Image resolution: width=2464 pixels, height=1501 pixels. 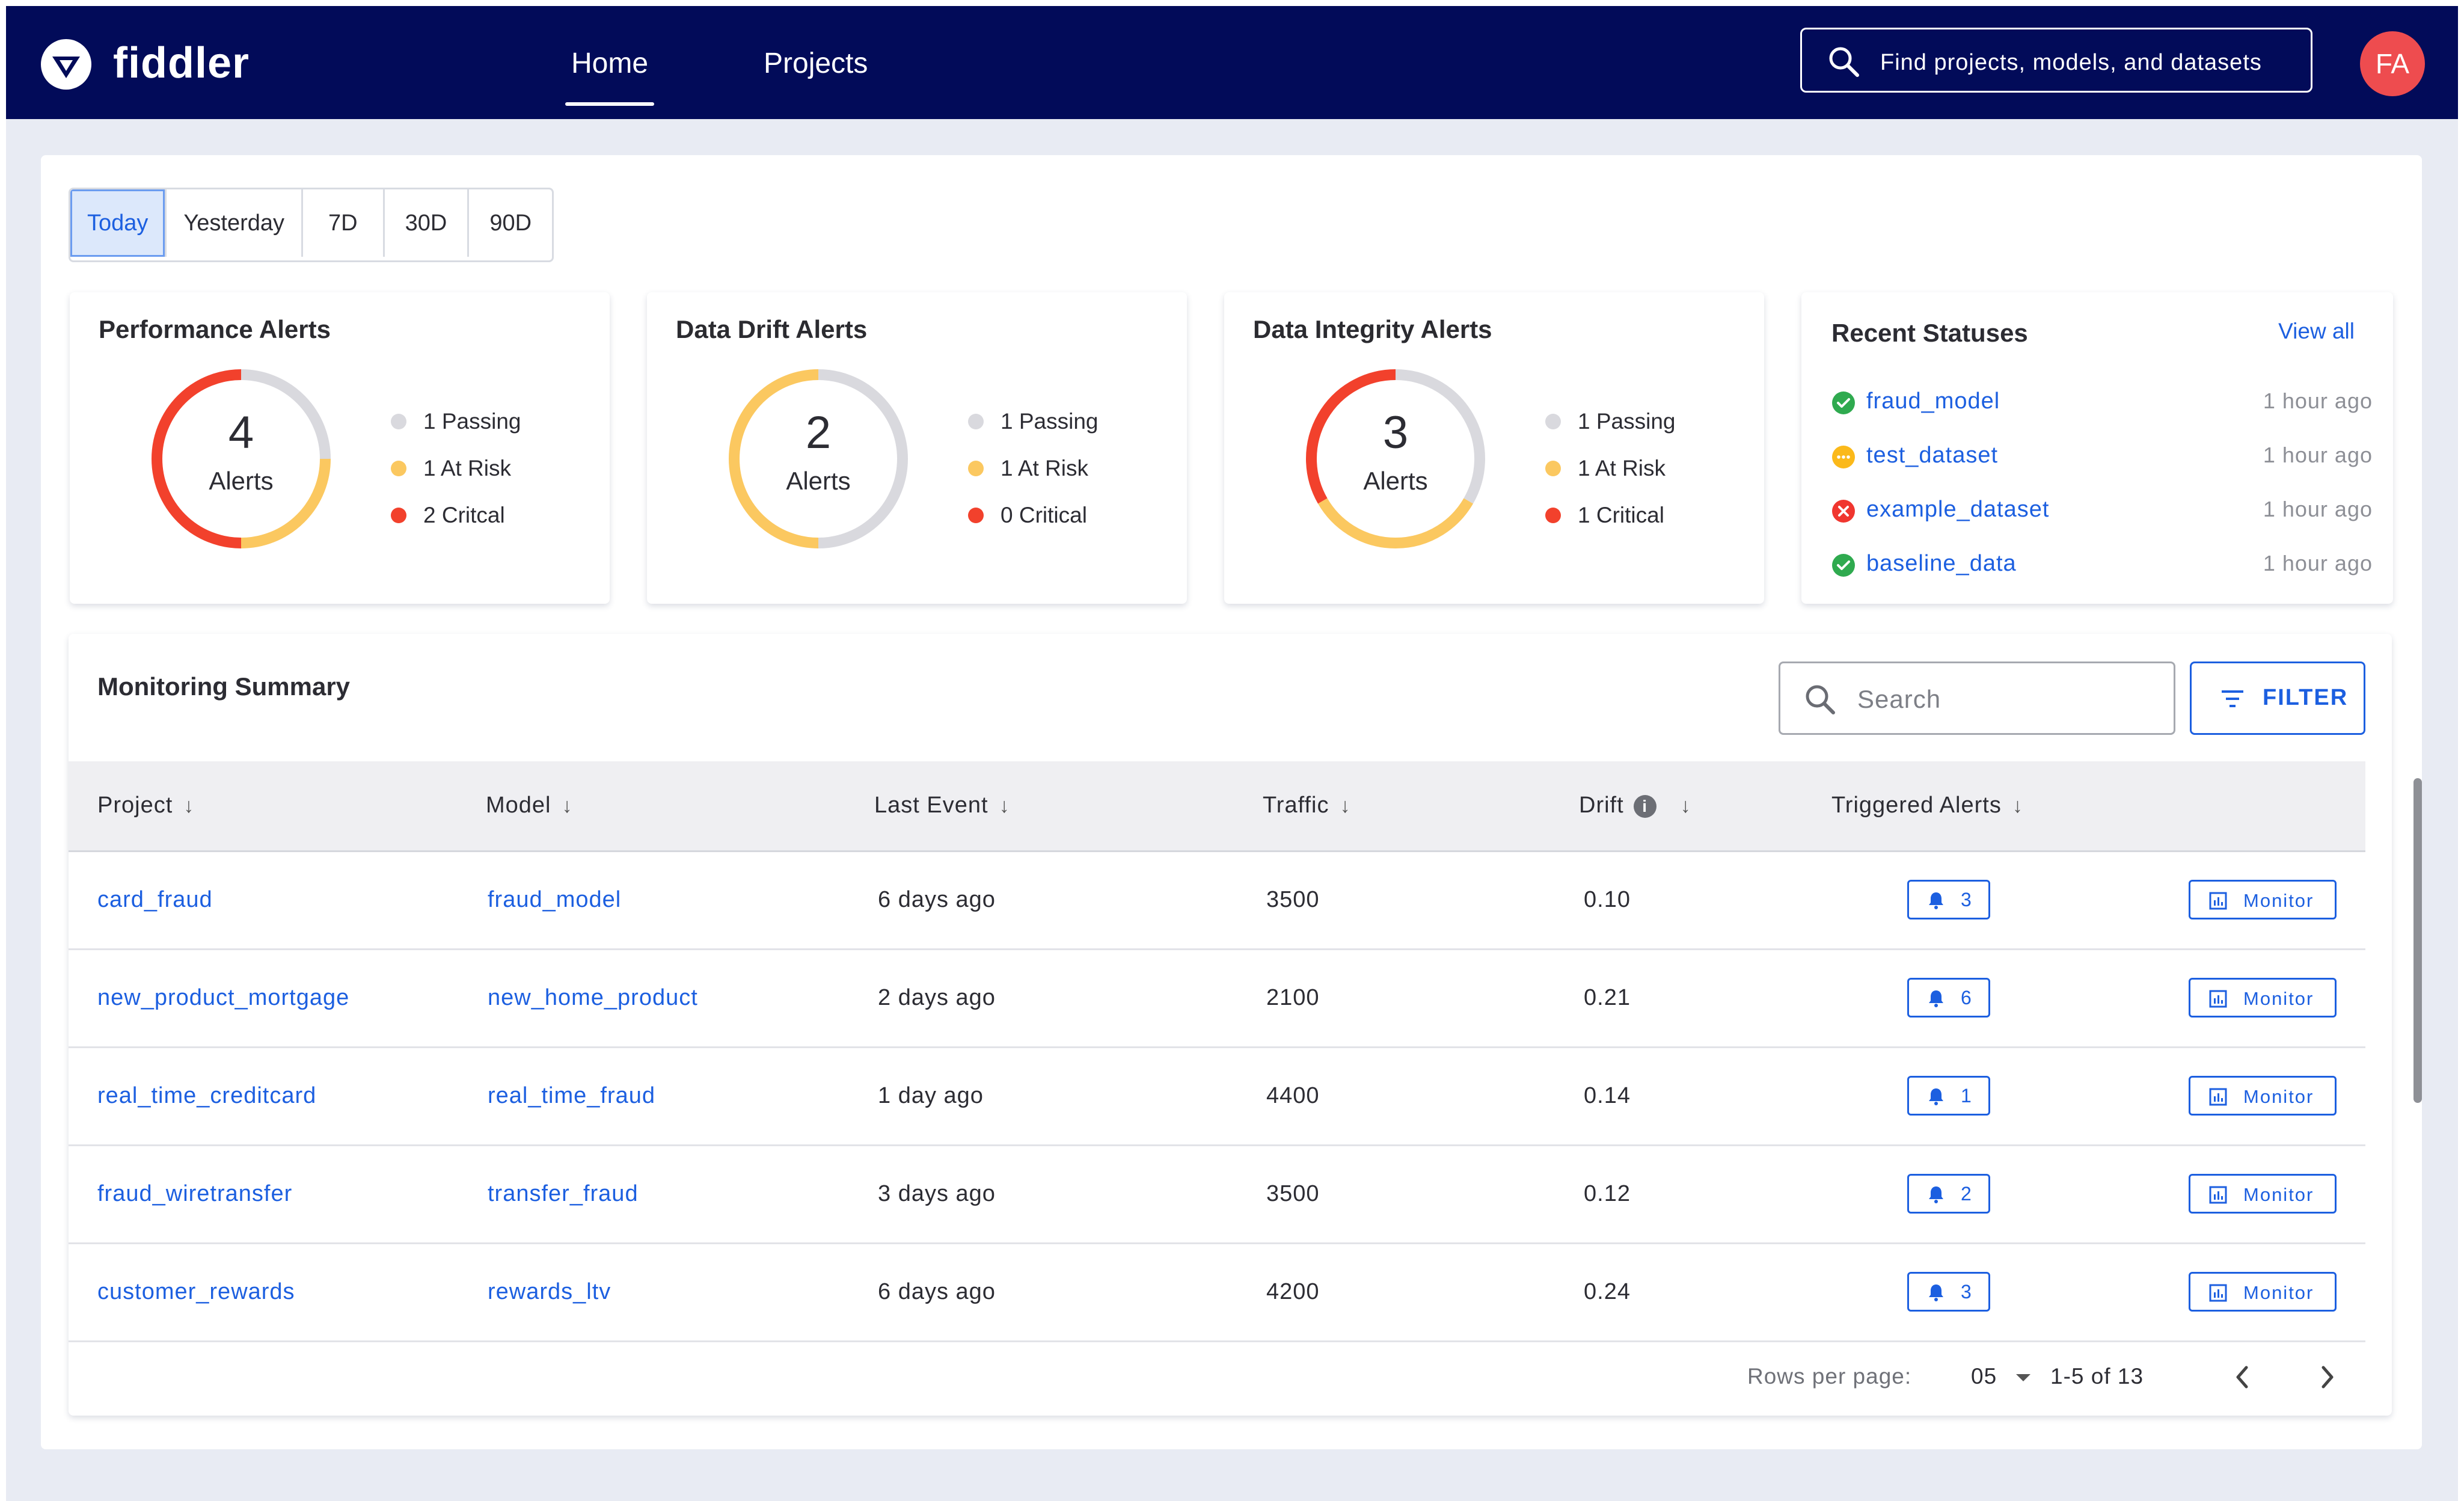 What do you see at coordinates (1948, 998) in the screenshot?
I see `triggered-alerts-button: 6` at bounding box center [1948, 998].